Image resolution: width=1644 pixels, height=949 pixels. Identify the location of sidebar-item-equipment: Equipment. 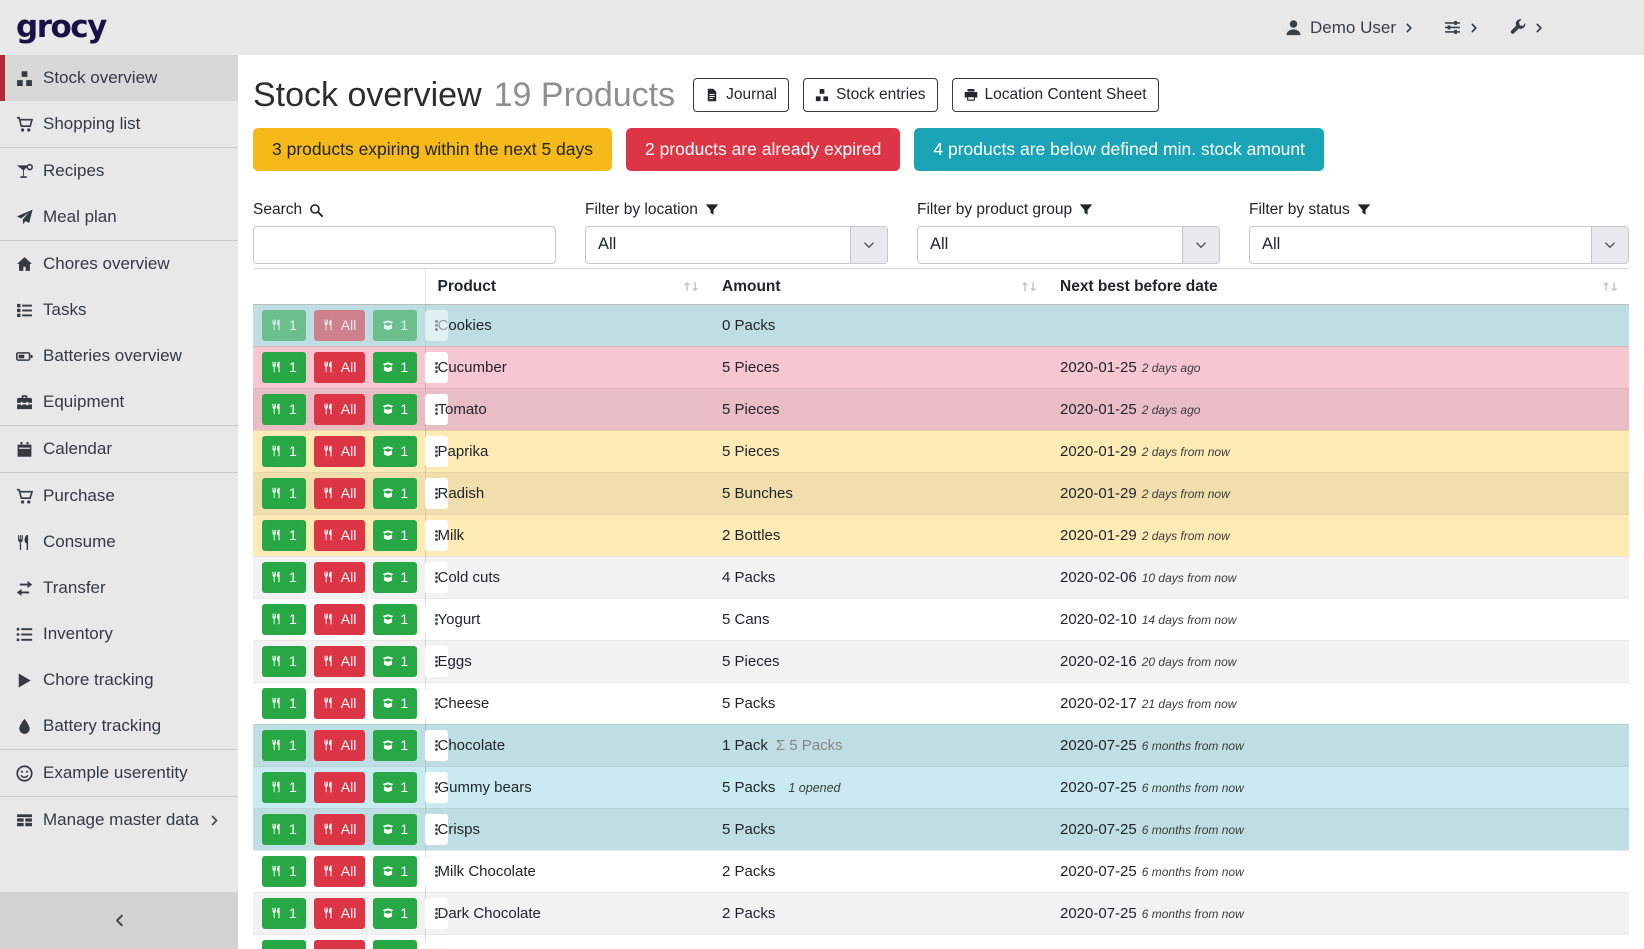
(119, 402).